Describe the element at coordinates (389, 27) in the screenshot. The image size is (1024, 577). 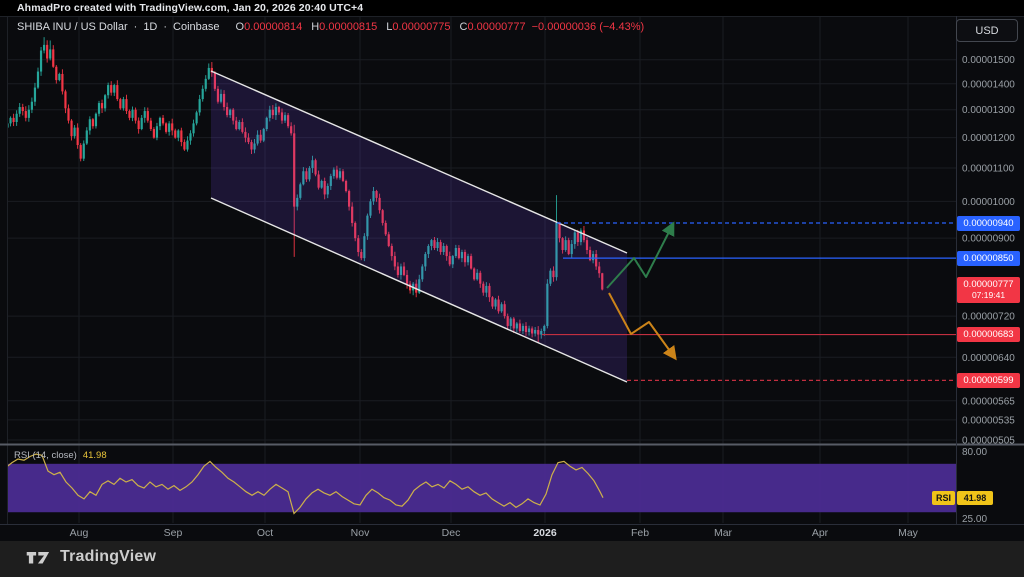
I see `low-key: L` at that location.